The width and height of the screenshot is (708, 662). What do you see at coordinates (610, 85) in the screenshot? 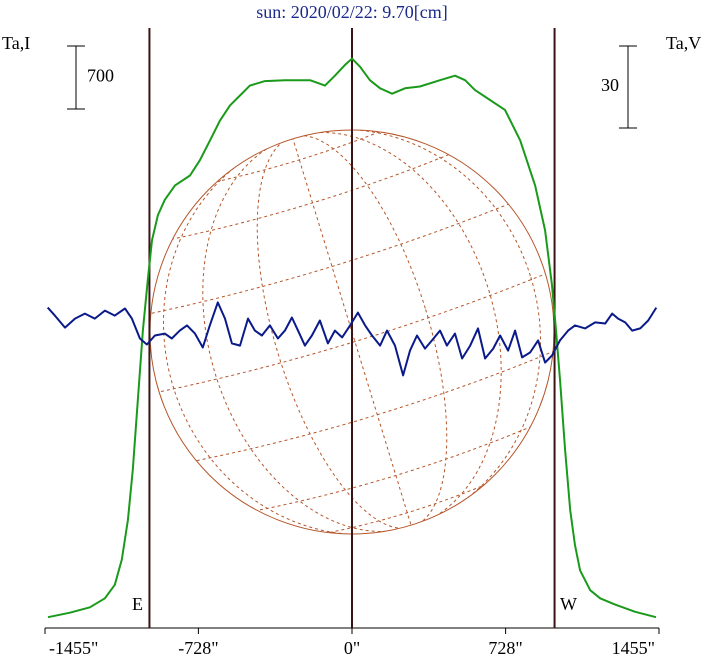
I see `scale-label: 30` at bounding box center [610, 85].